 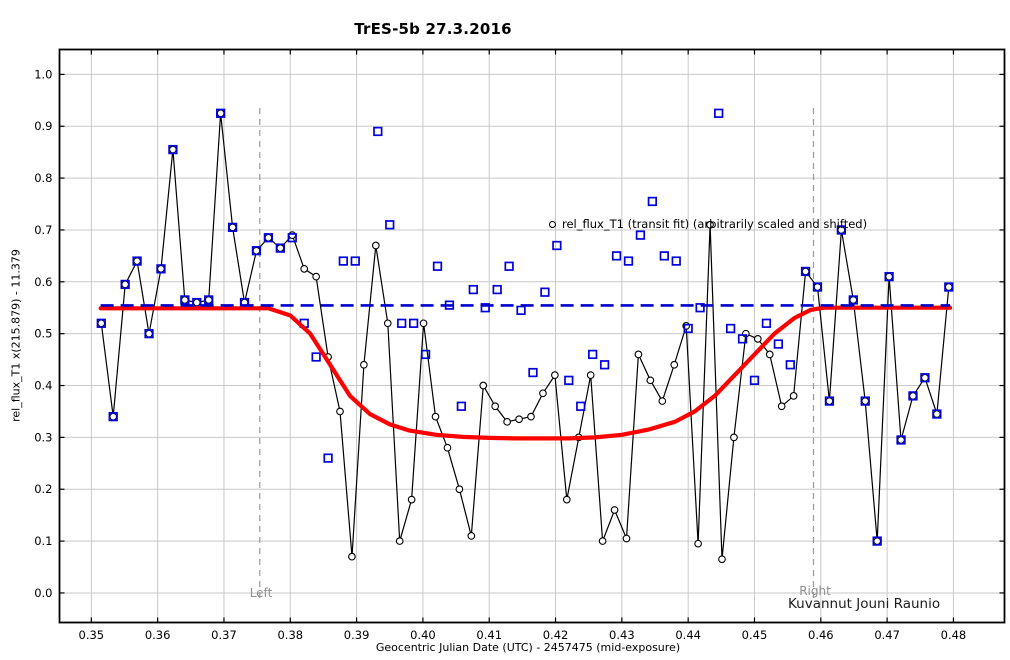 What do you see at coordinates (43, 437) in the screenshot?
I see `y-tick-label: 0.3` at bounding box center [43, 437].